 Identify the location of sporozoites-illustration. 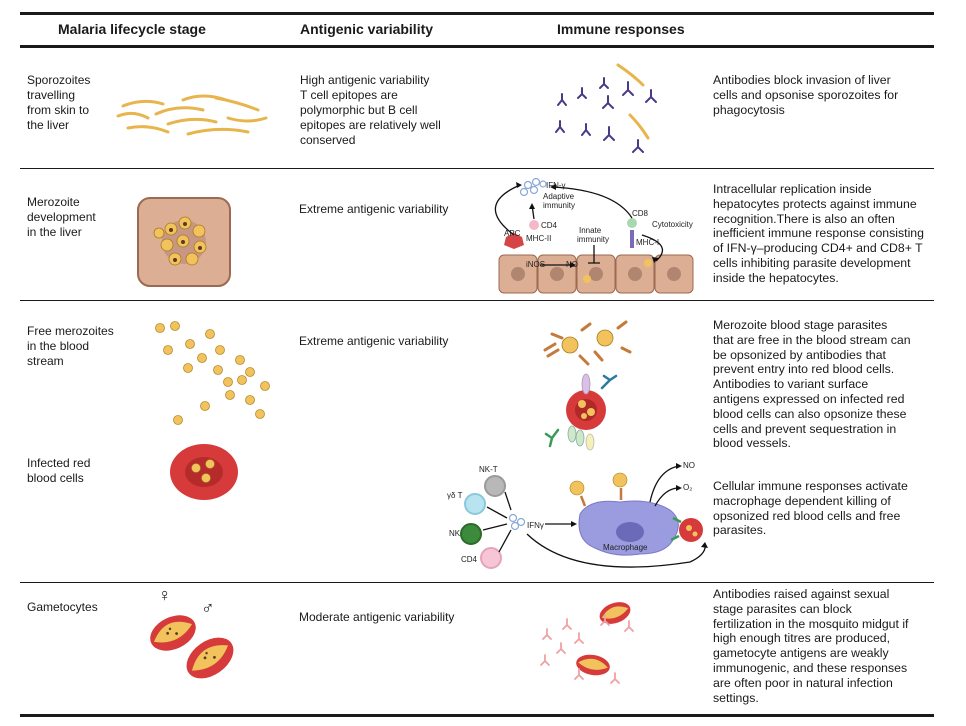
(192, 115).